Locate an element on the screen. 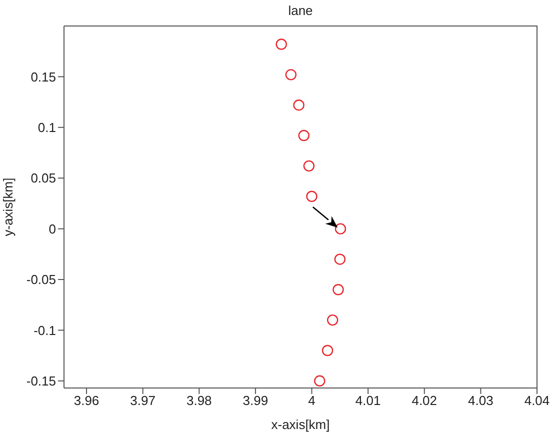 Image resolution: width=550 pixels, height=441 pixels. y-tick-label: 0.15 is located at coordinates (43, 76).